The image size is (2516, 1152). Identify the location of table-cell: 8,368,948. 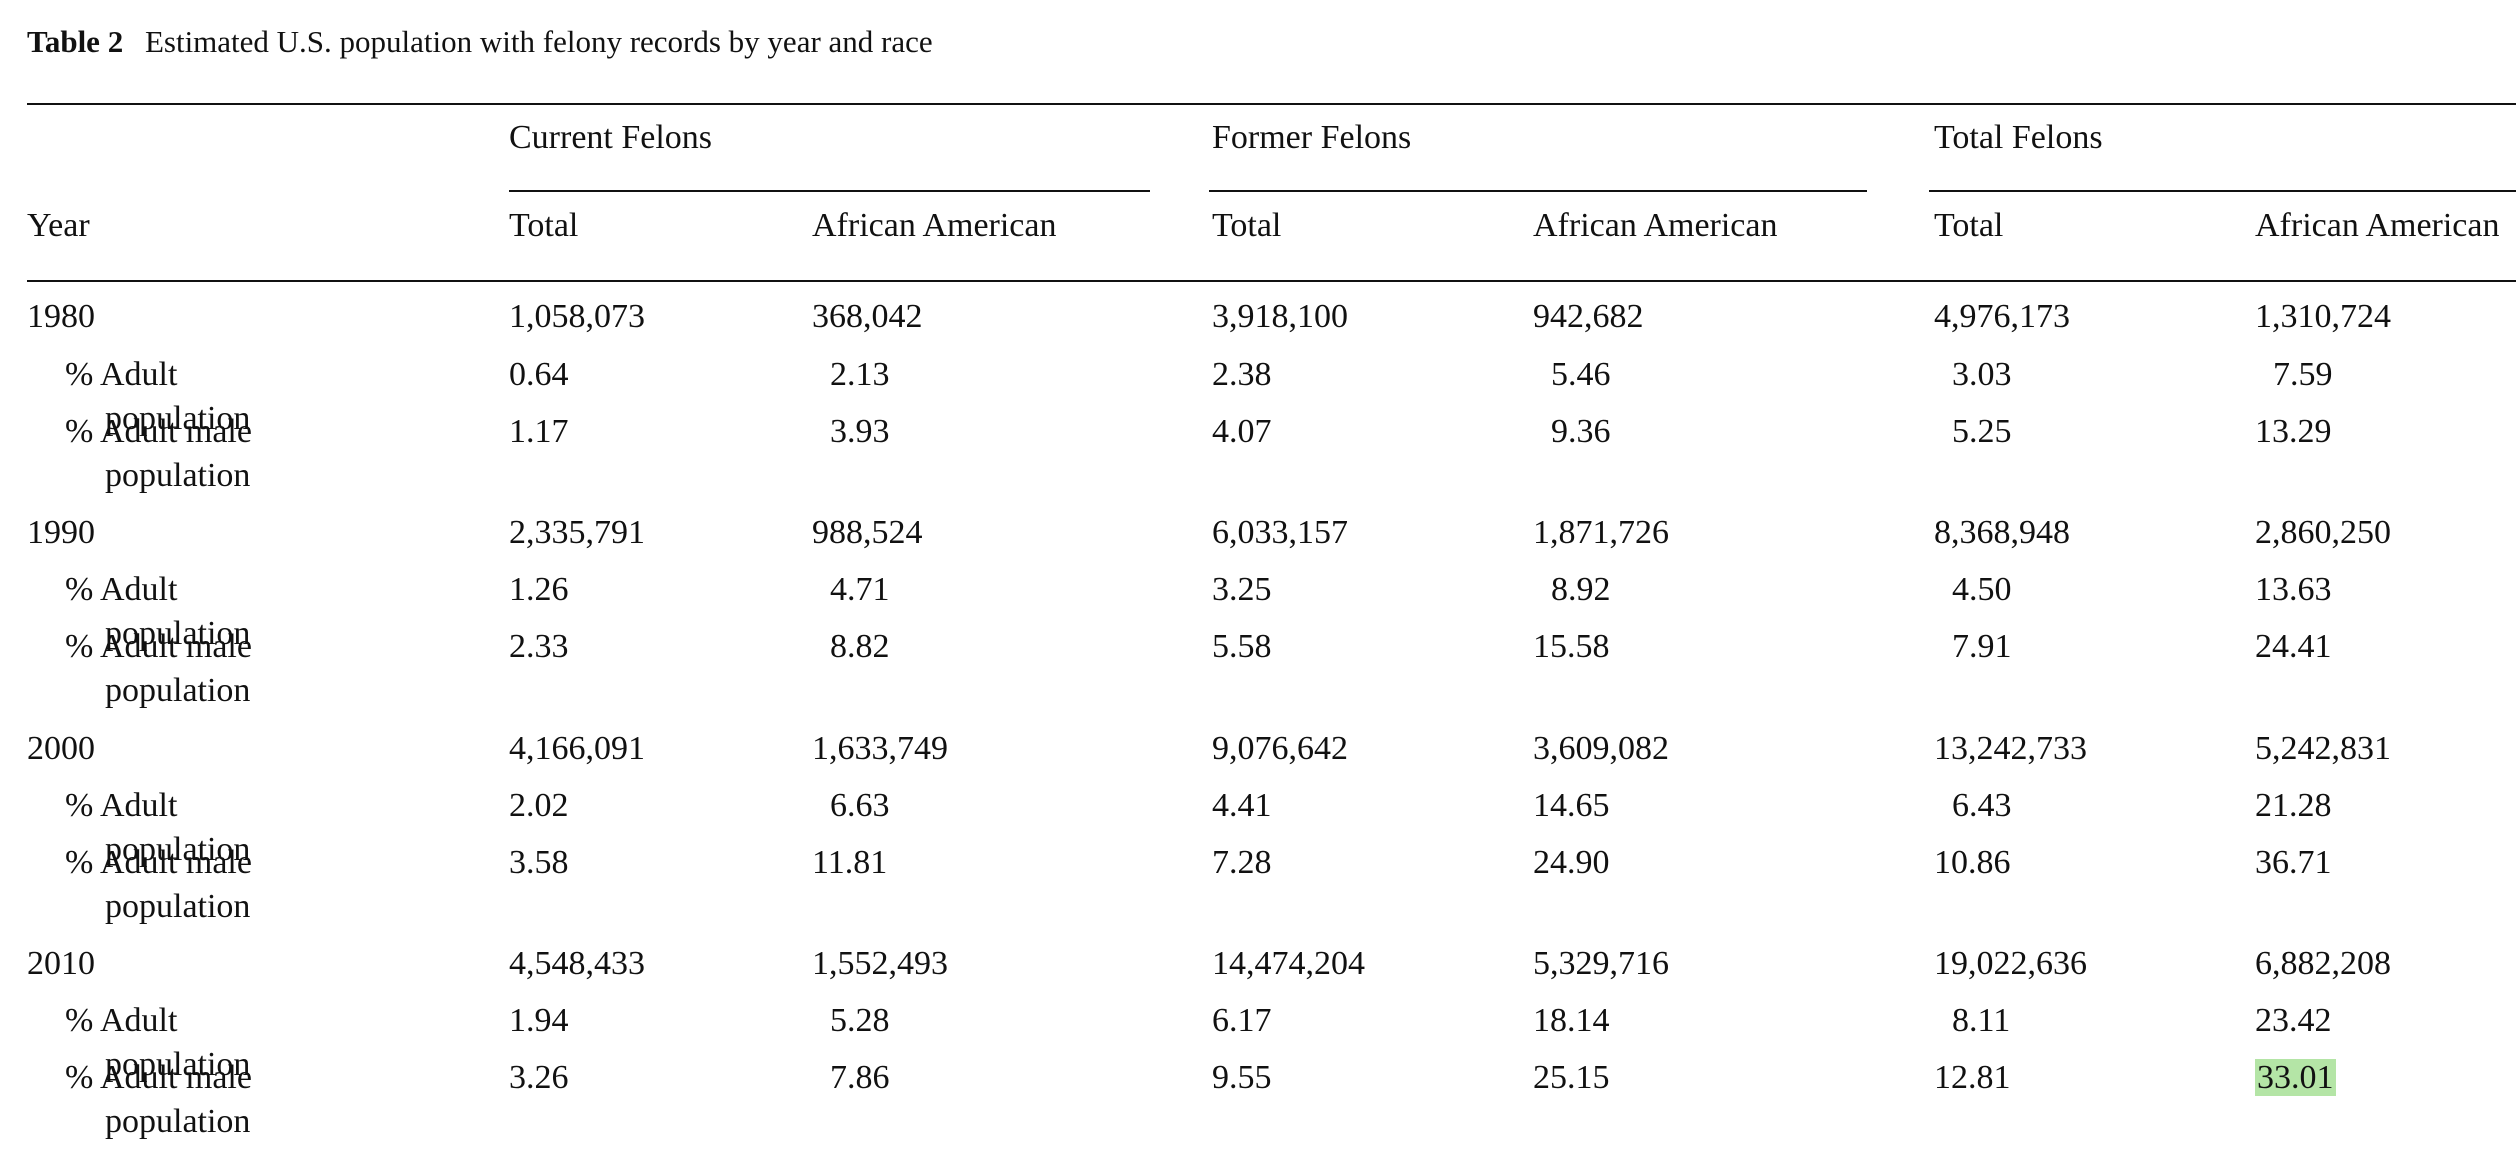
(2002, 532).